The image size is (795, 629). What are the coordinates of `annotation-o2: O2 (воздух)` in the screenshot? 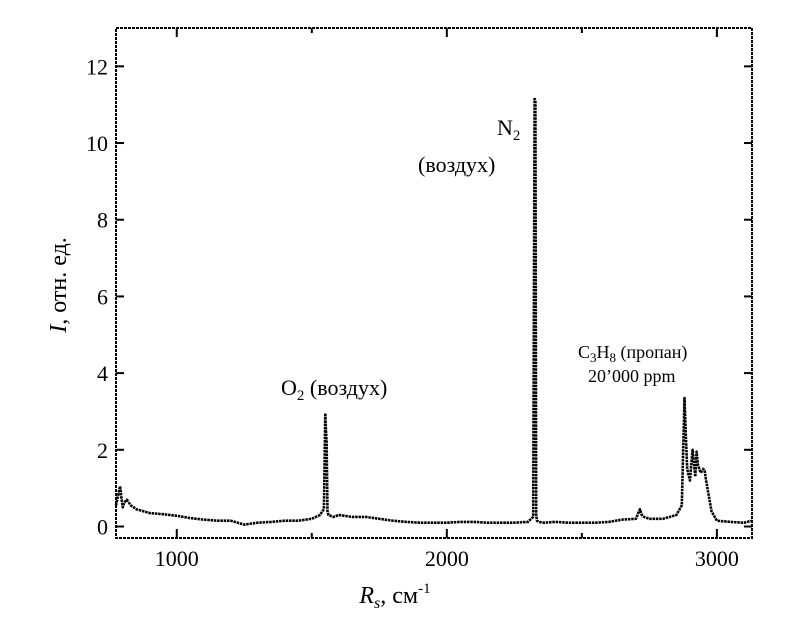 It's located at (334, 389).